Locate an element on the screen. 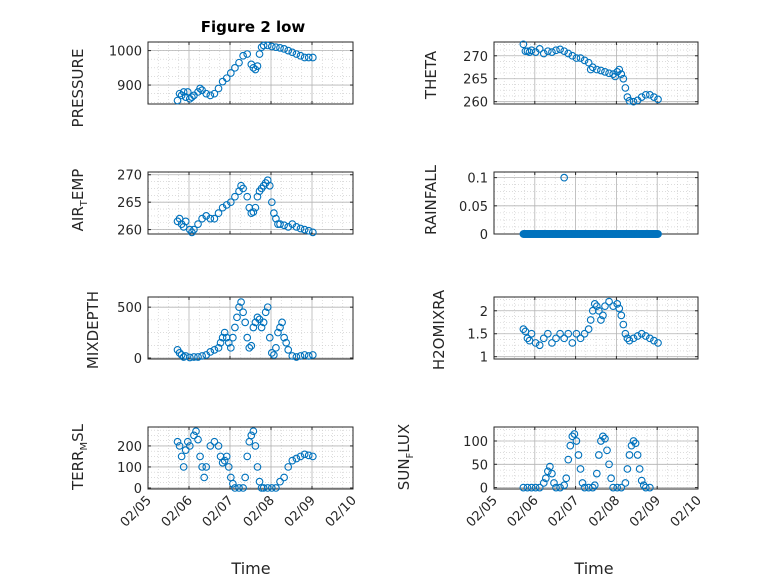 This screenshot has height=583, width=778. panel-air-temp: 260 265 270 is located at coordinates (235, 204).